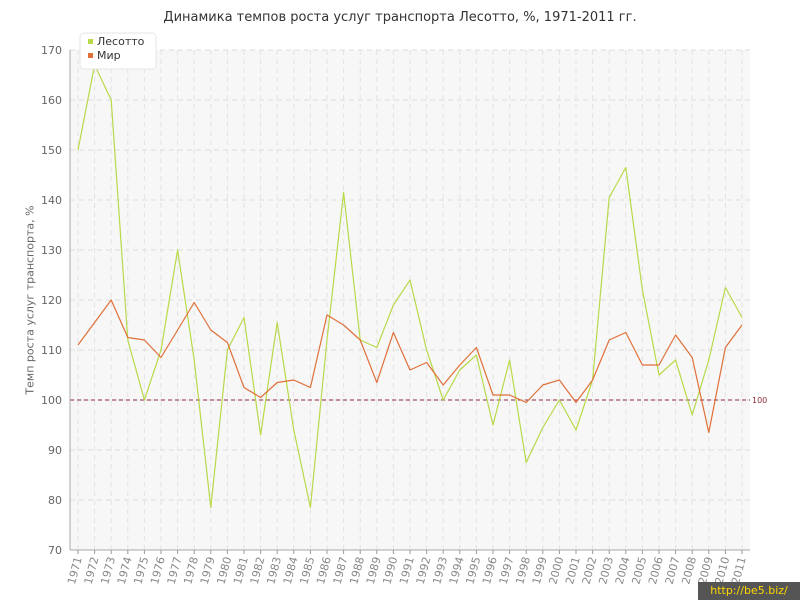  Describe the element at coordinates (749, 591) in the screenshot. I see `watermark-link: http://be5.biz/` at that location.